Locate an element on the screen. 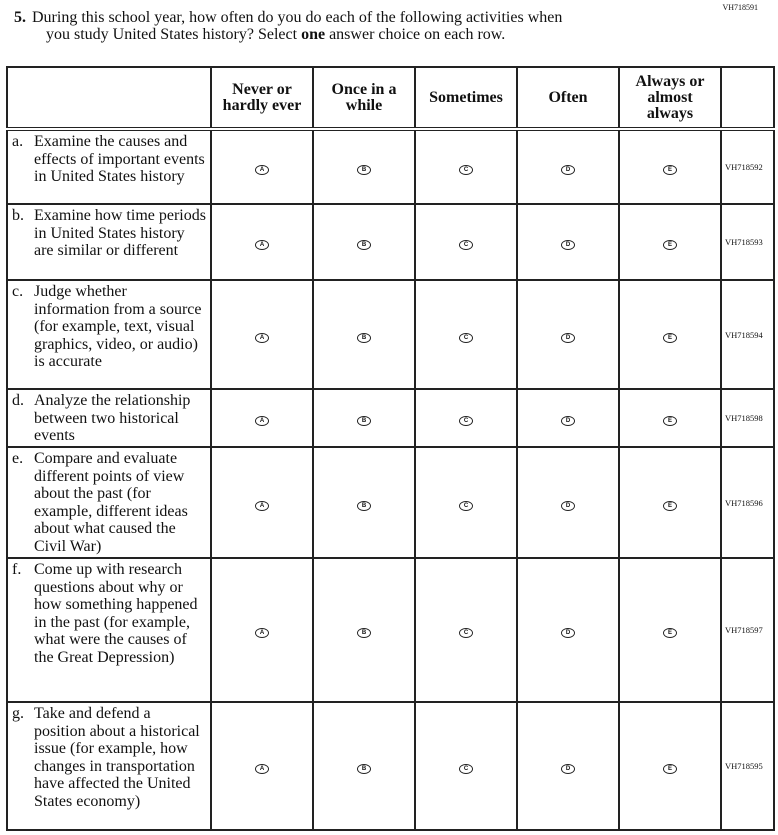 The image size is (778, 835). column-header: Often is located at coordinates (568, 98).